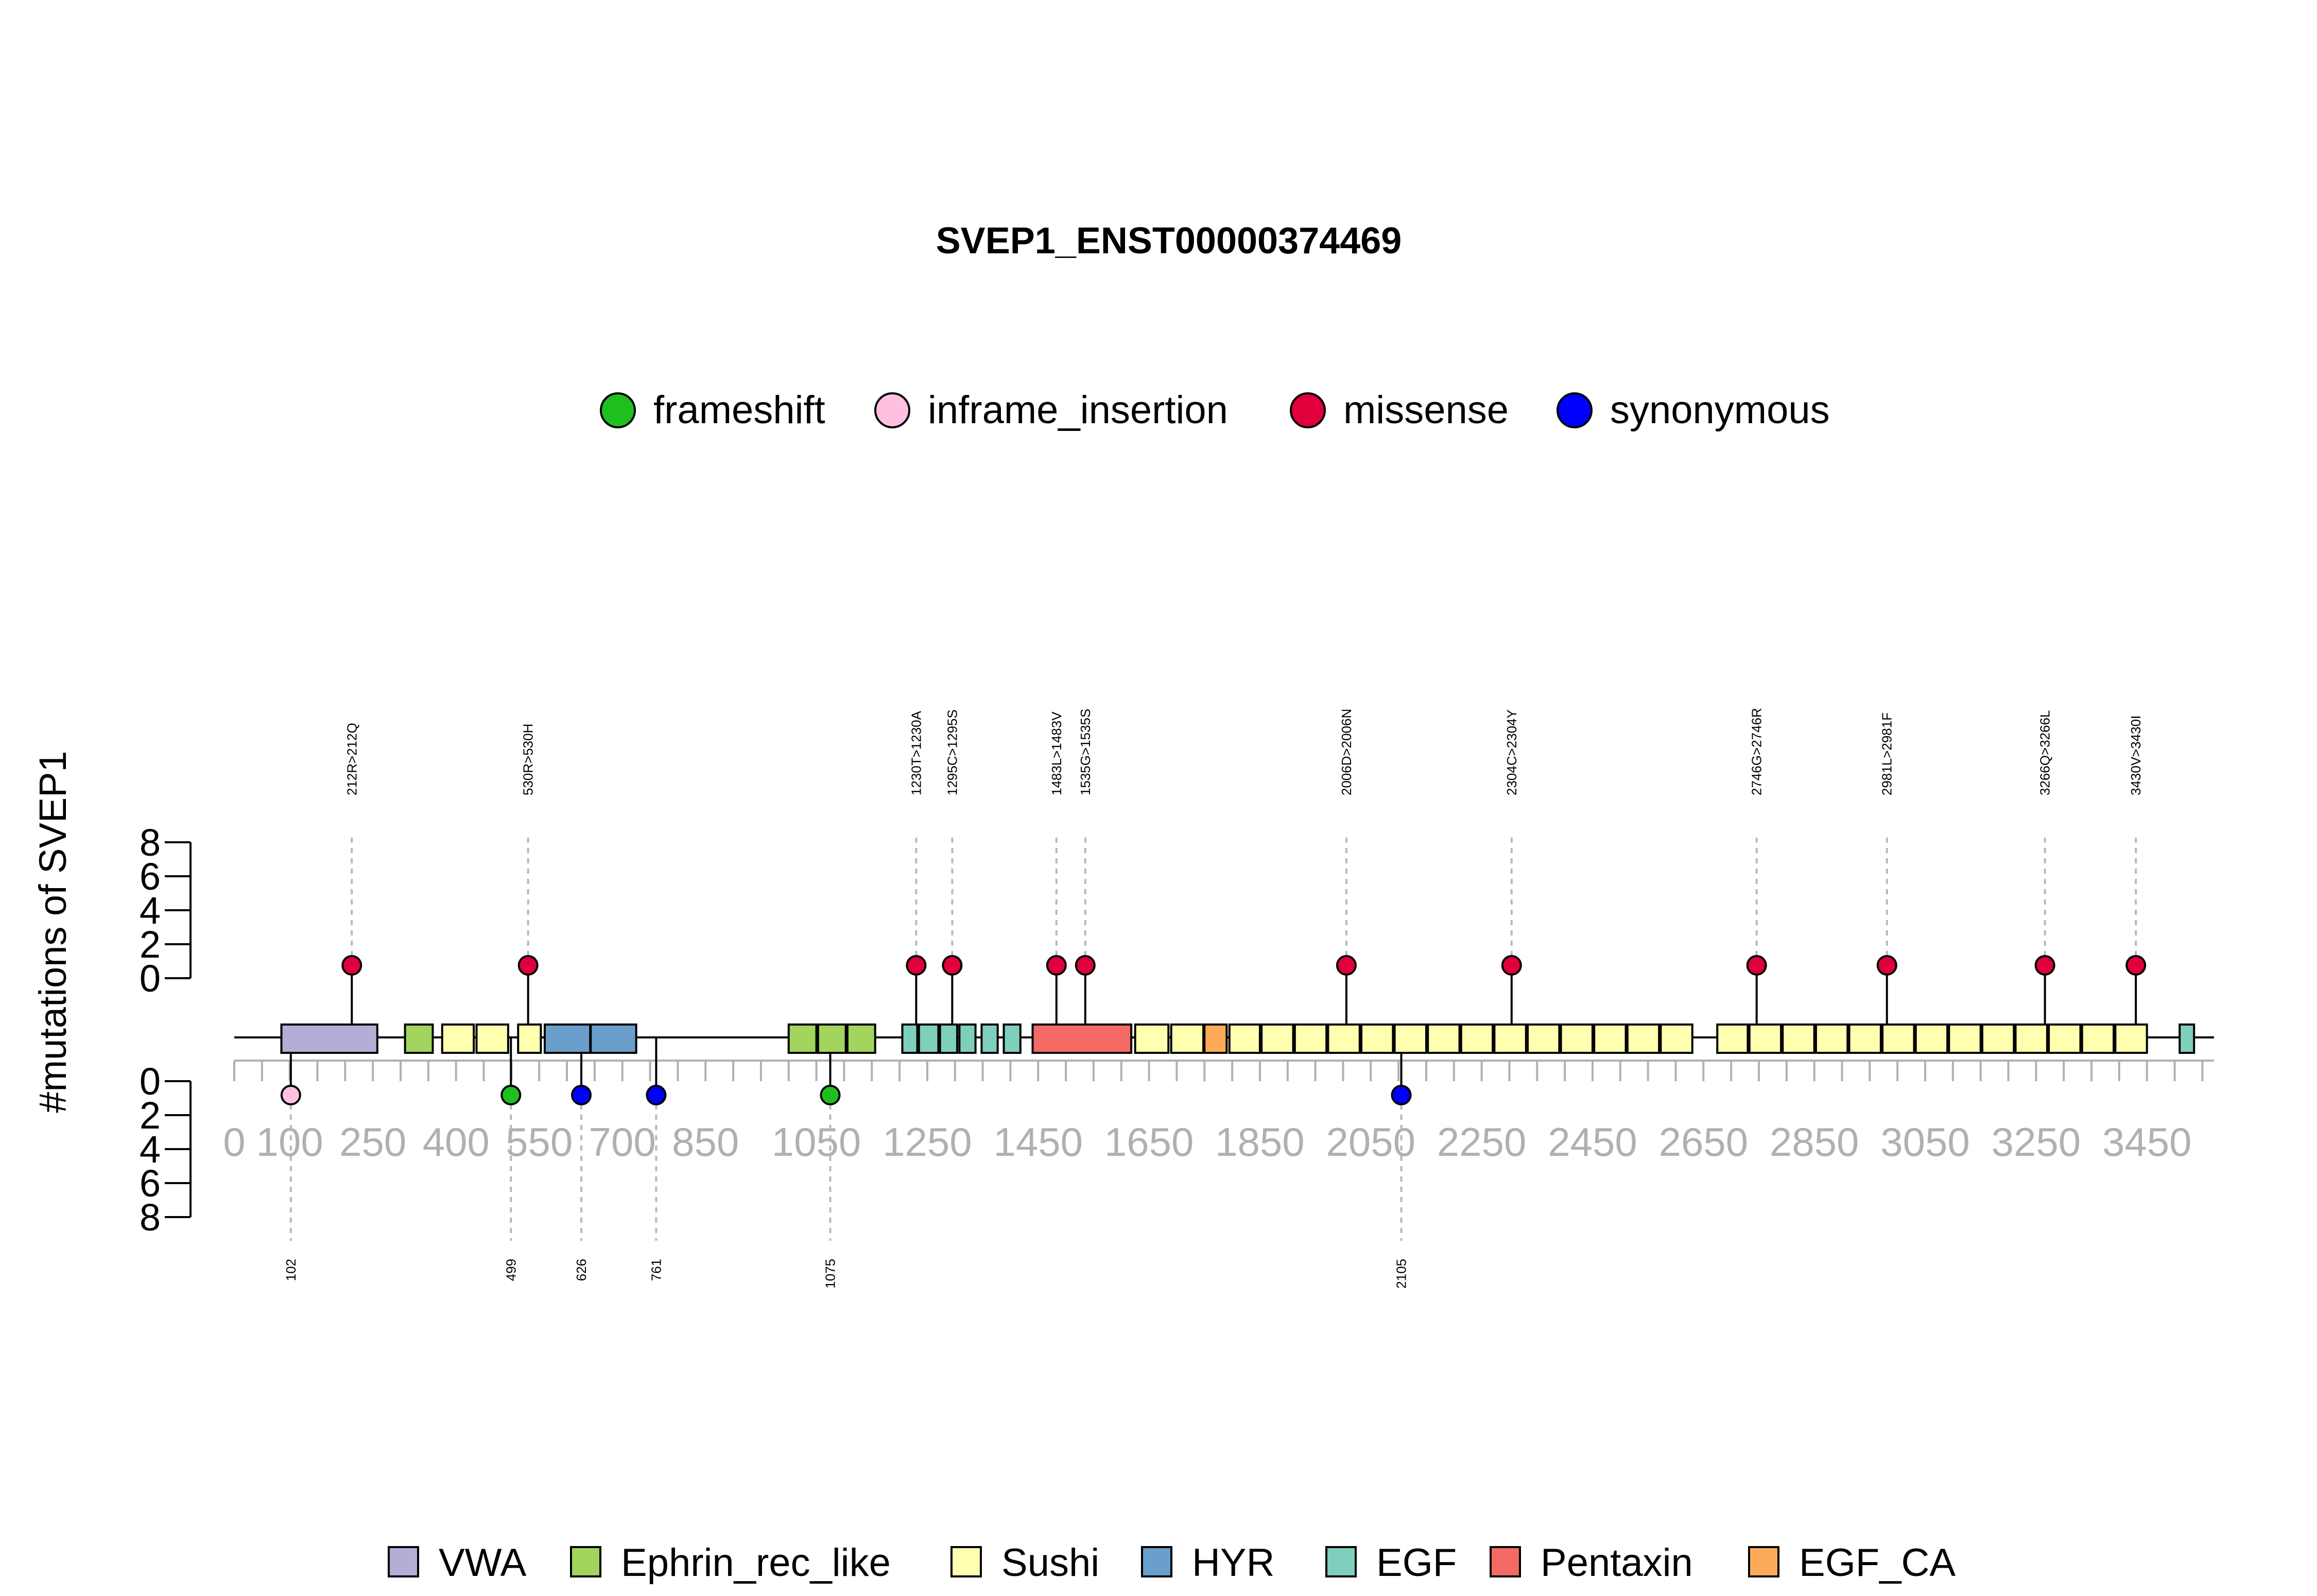 This screenshot has width=2317, height=1596. Describe the element at coordinates (510, 1270) in the screenshot. I see `bottom-mutation-label: 499` at that location.